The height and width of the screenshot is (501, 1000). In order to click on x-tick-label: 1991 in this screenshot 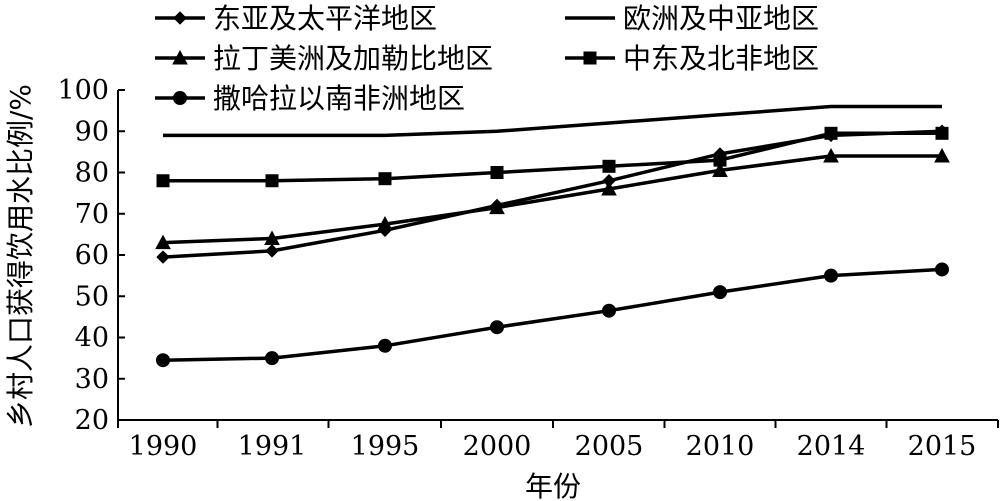, I will do `click(272, 446)`.